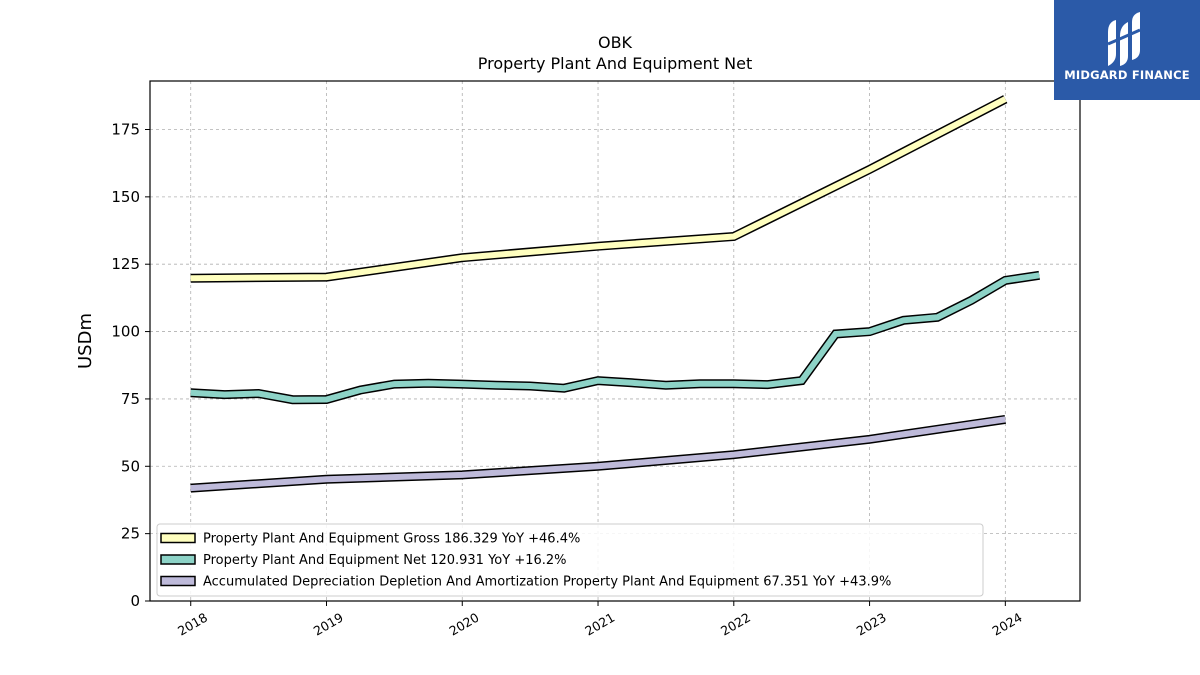 This screenshot has height=675, width=1200. What do you see at coordinates (615, 42) in the screenshot?
I see `chart-title: OBK` at bounding box center [615, 42].